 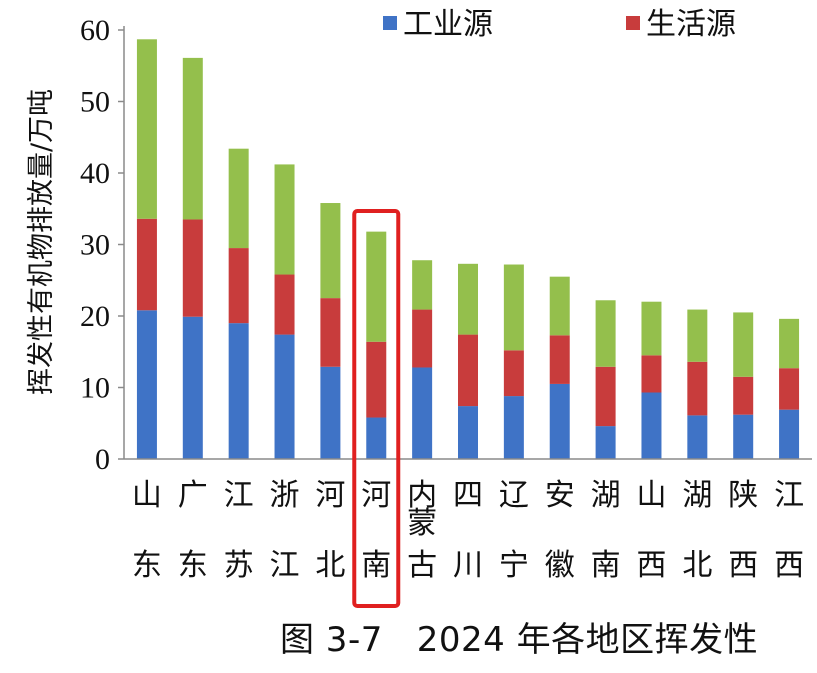 I want to click on bar-segment-河北-生活源, so click(x=330, y=332).